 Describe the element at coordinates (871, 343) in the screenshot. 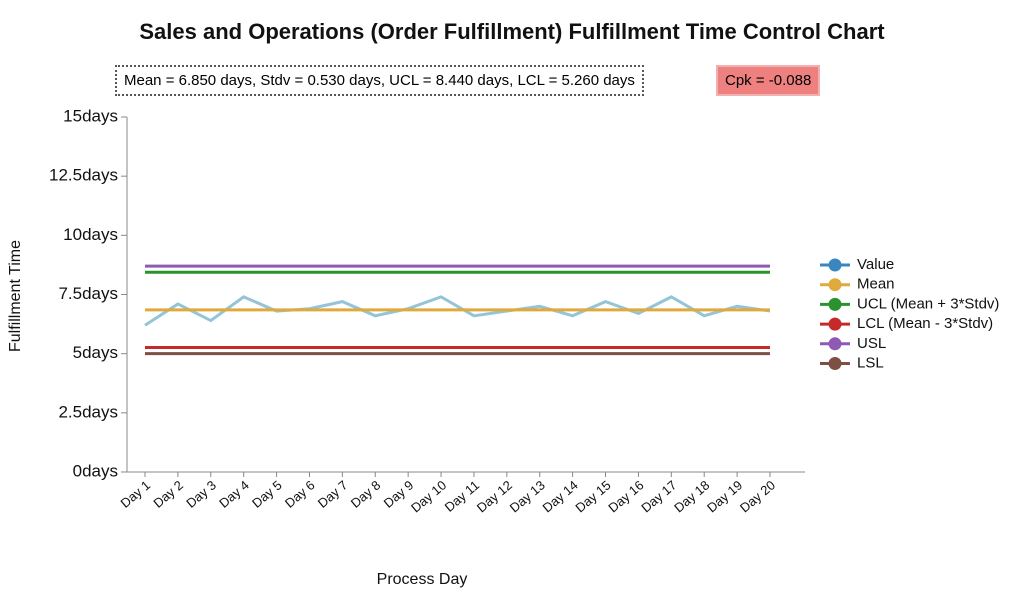

I see `legend-label: USL` at that location.